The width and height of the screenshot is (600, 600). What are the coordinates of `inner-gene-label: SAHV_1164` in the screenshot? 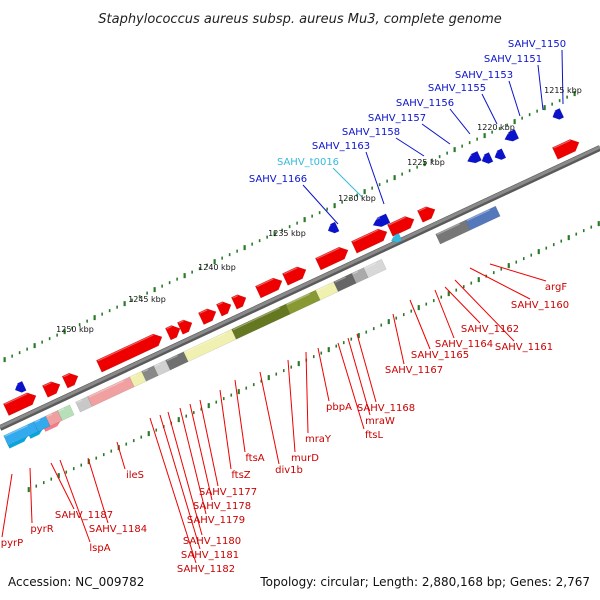 It's located at (464, 344).